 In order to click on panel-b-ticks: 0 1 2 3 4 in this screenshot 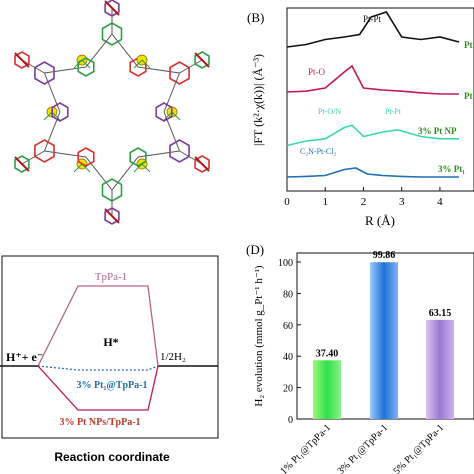, I will do `click(363, 197)`.